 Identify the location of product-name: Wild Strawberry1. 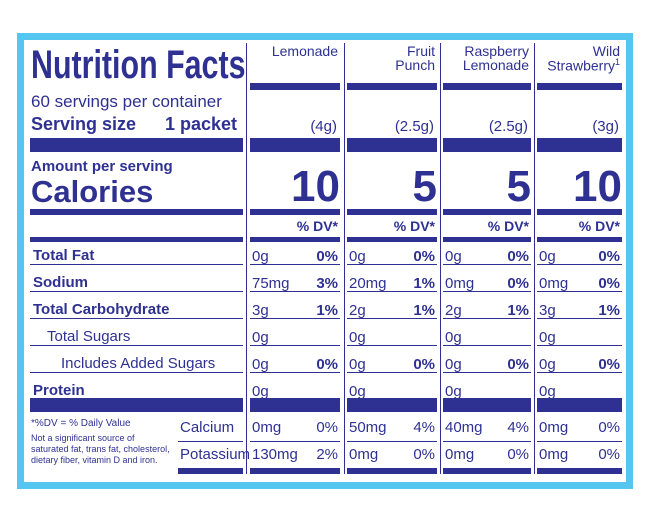
(578, 58).